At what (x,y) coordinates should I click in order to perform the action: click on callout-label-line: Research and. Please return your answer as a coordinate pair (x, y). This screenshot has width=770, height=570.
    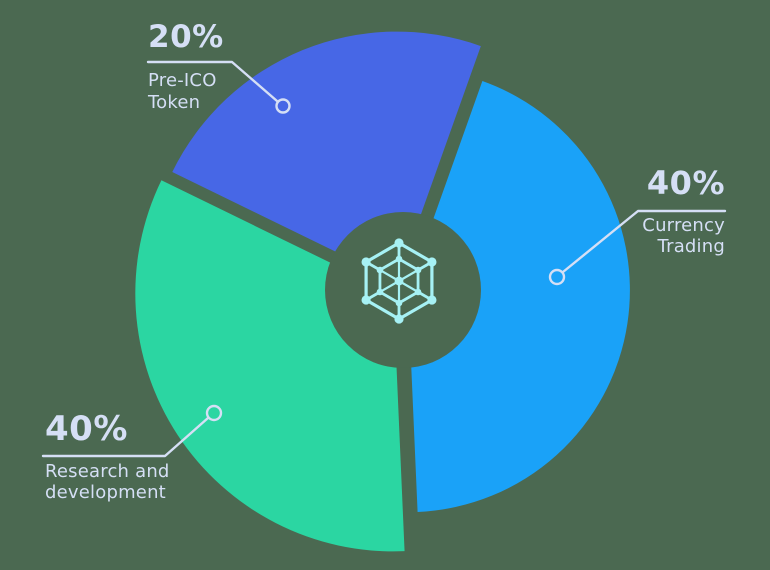
    Looking at the image, I should click on (107, 471).